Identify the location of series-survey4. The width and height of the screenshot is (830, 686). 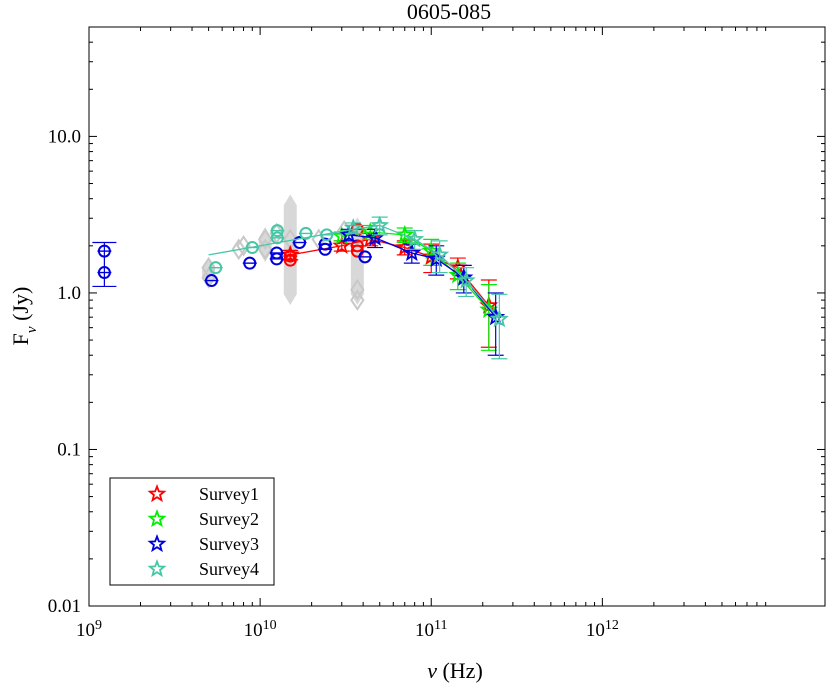
(358, 287).